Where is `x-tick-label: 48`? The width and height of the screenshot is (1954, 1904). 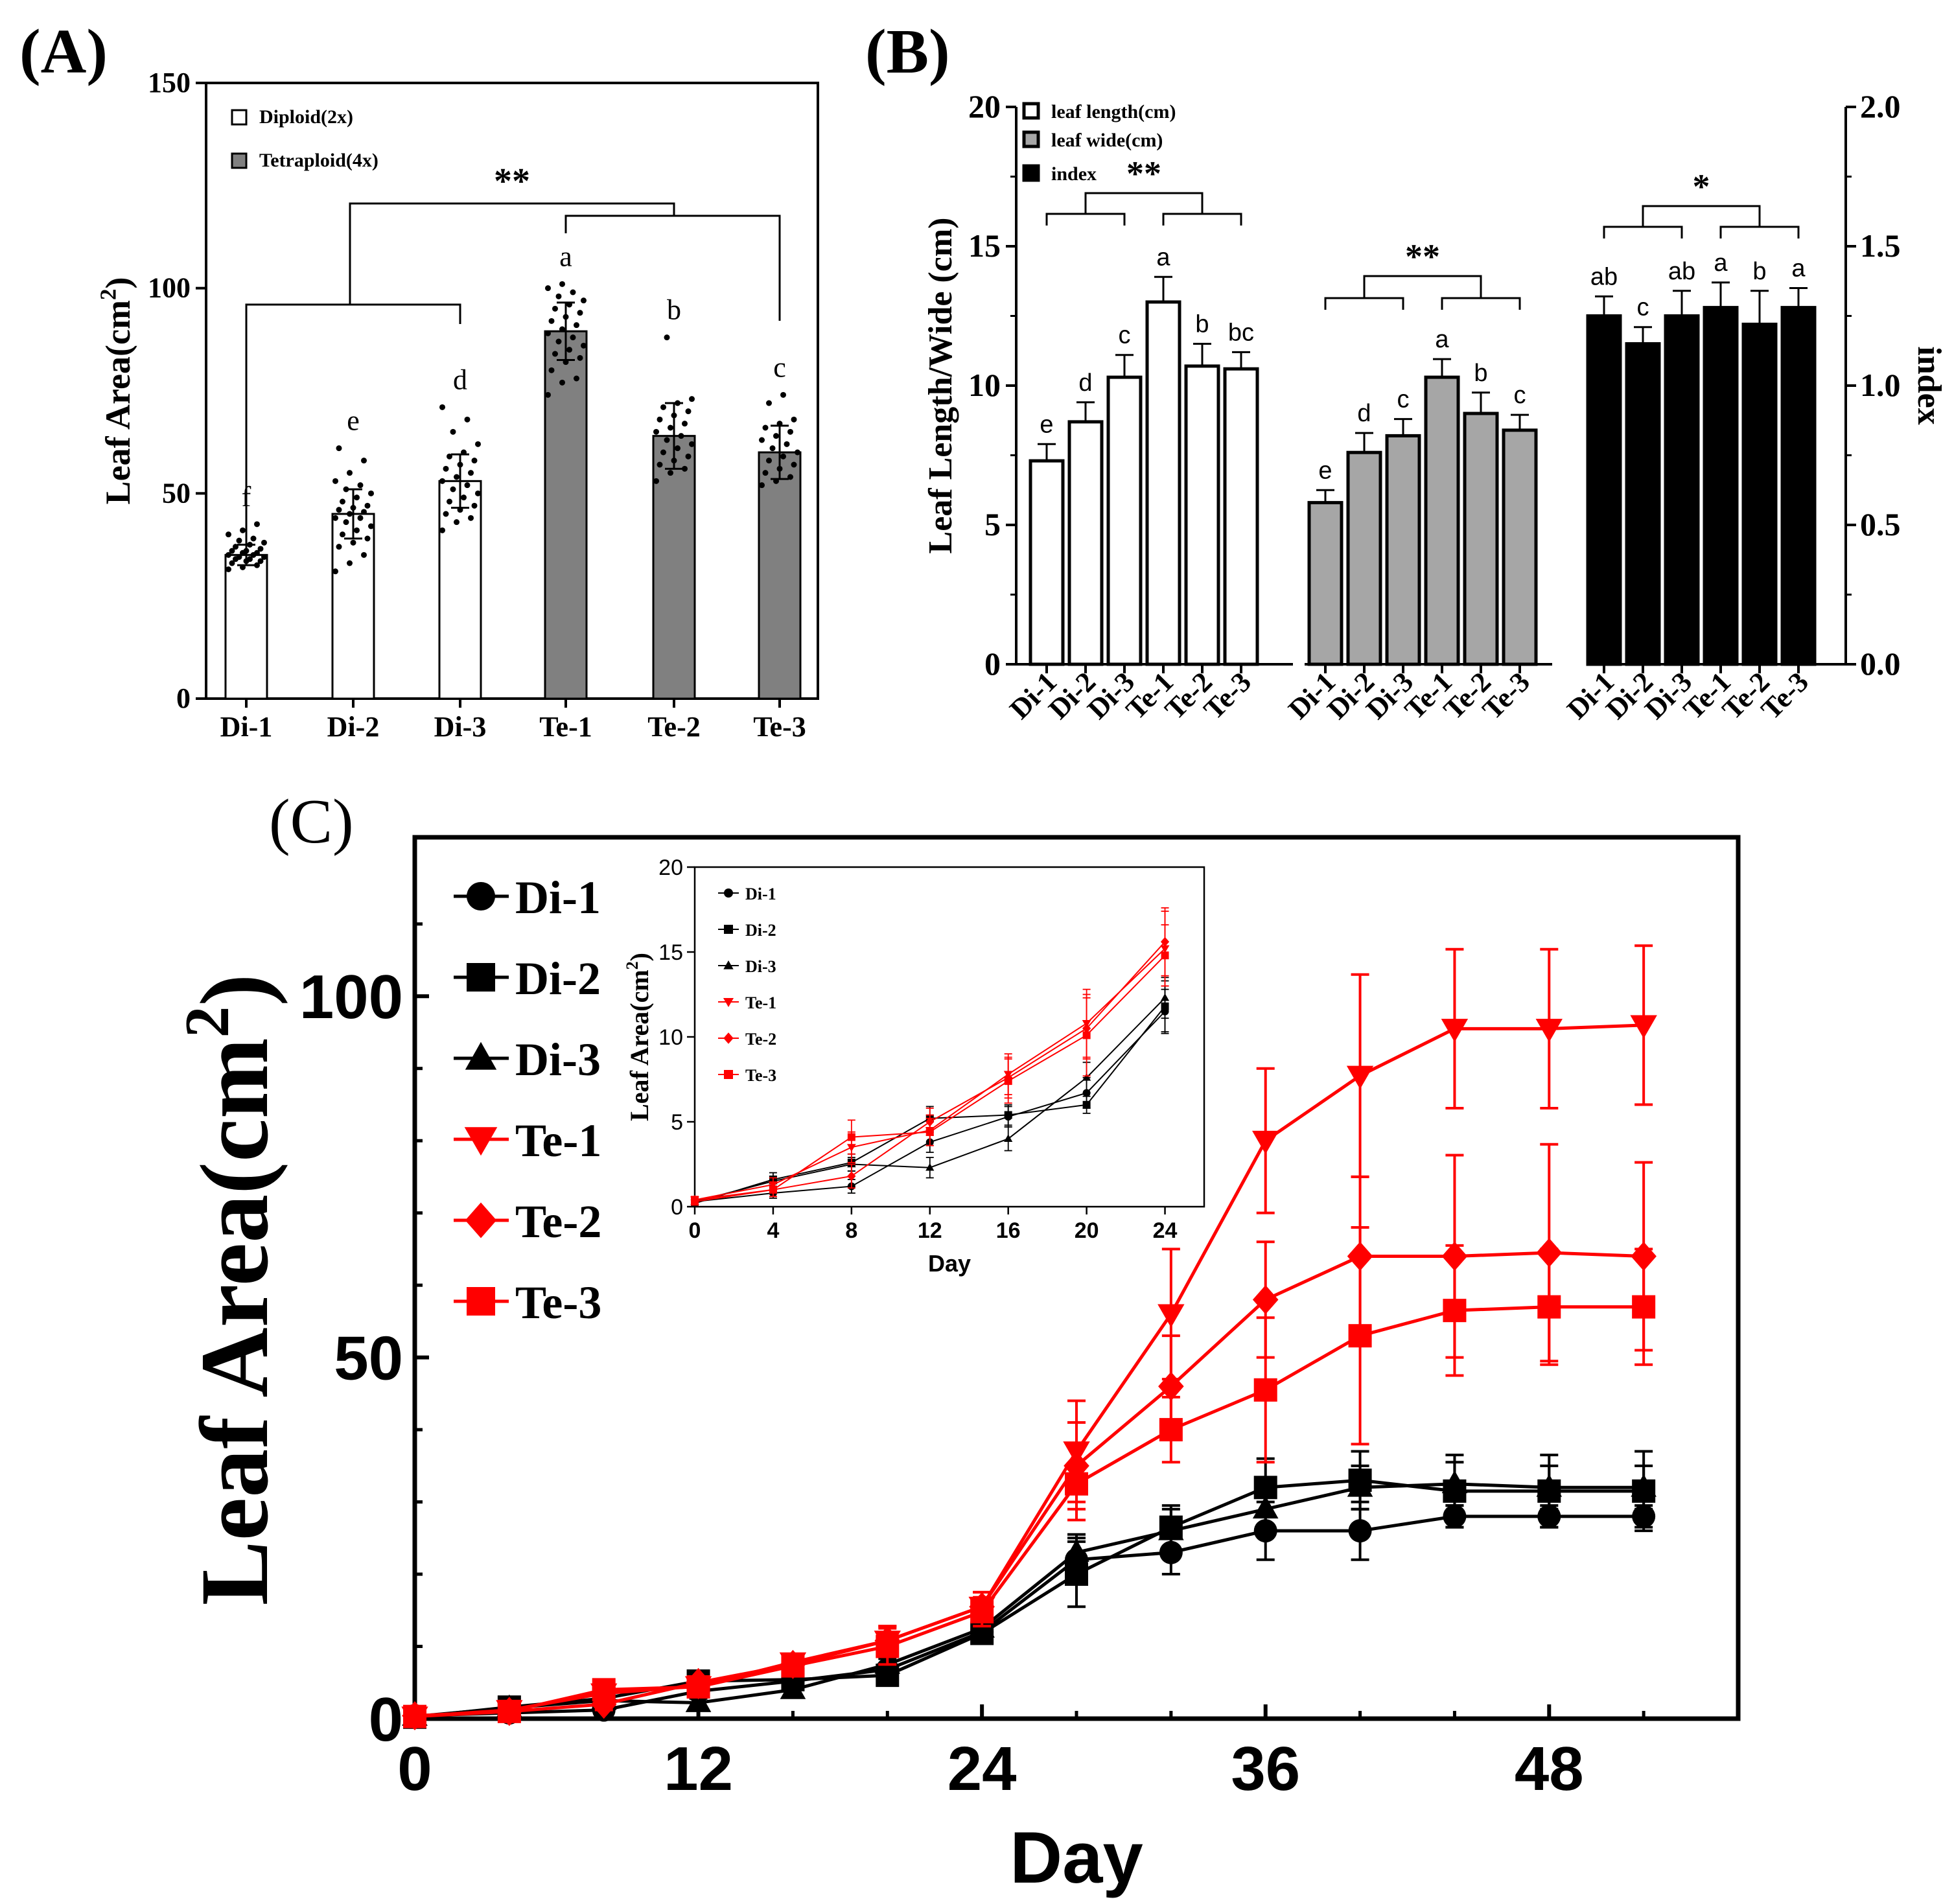
x-tick-label: 48 is located at coordinates (1549, 1769).